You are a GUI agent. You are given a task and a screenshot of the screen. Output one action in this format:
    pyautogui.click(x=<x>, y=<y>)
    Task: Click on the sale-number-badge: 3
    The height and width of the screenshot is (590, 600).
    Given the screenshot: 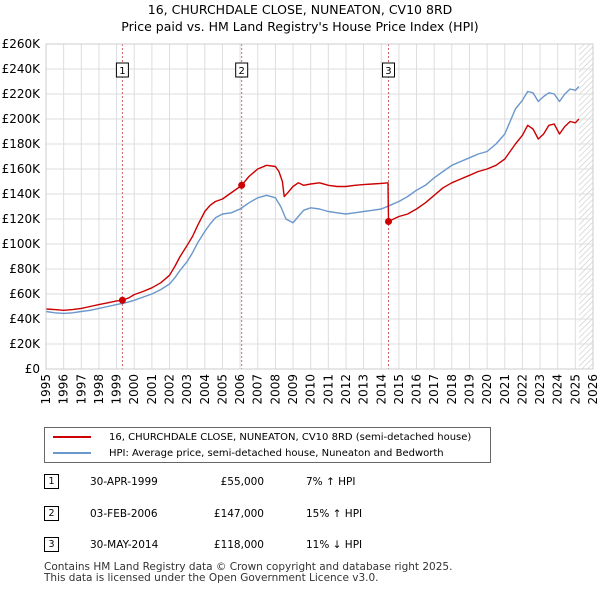 What is the action you would take?
    pyautogui.click(x=51, y=544)
    